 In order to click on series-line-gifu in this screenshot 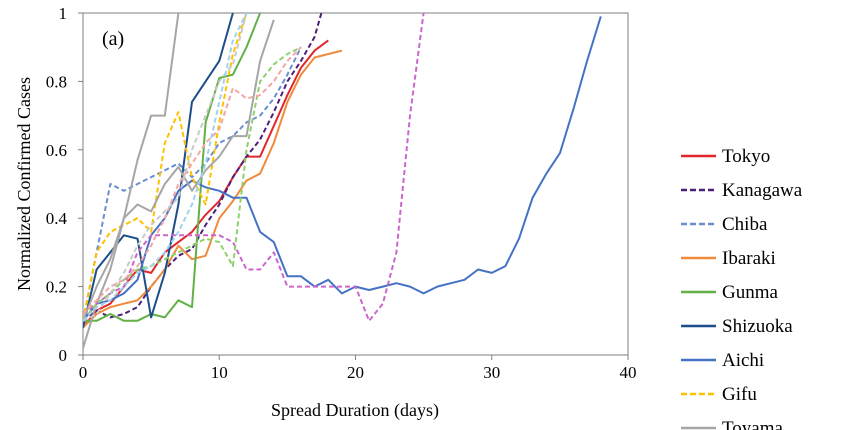, I will do `click(165, 167)`.